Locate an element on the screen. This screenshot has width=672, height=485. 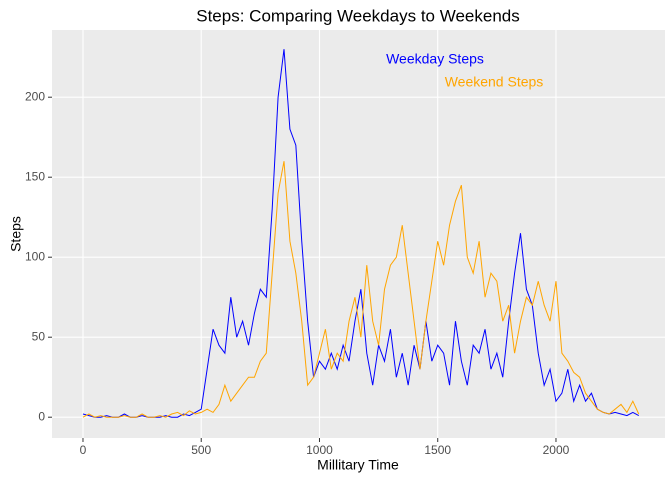
x-tick-label: 1500 is located at coordinates (437, 450).